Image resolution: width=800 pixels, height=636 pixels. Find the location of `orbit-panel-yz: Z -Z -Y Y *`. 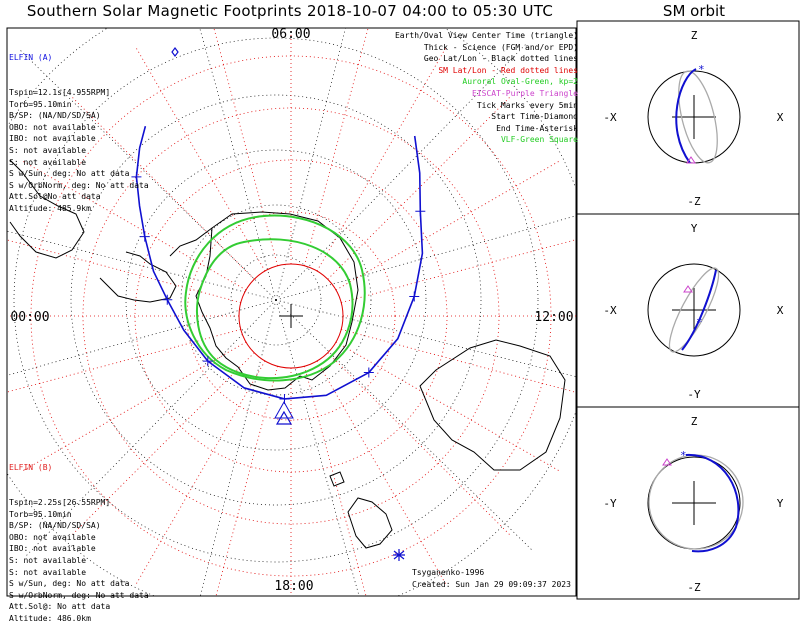

orbit-panel-yz: Z -Z -Y Y * is located at coordinates (693, 504).